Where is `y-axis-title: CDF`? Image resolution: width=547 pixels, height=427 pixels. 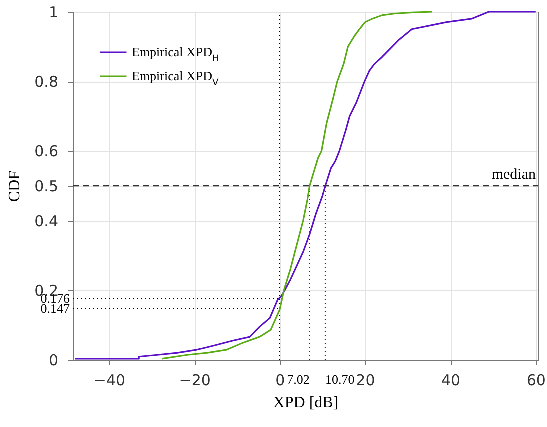
y-axis-title: CDF is located at coordinates (15, 186).